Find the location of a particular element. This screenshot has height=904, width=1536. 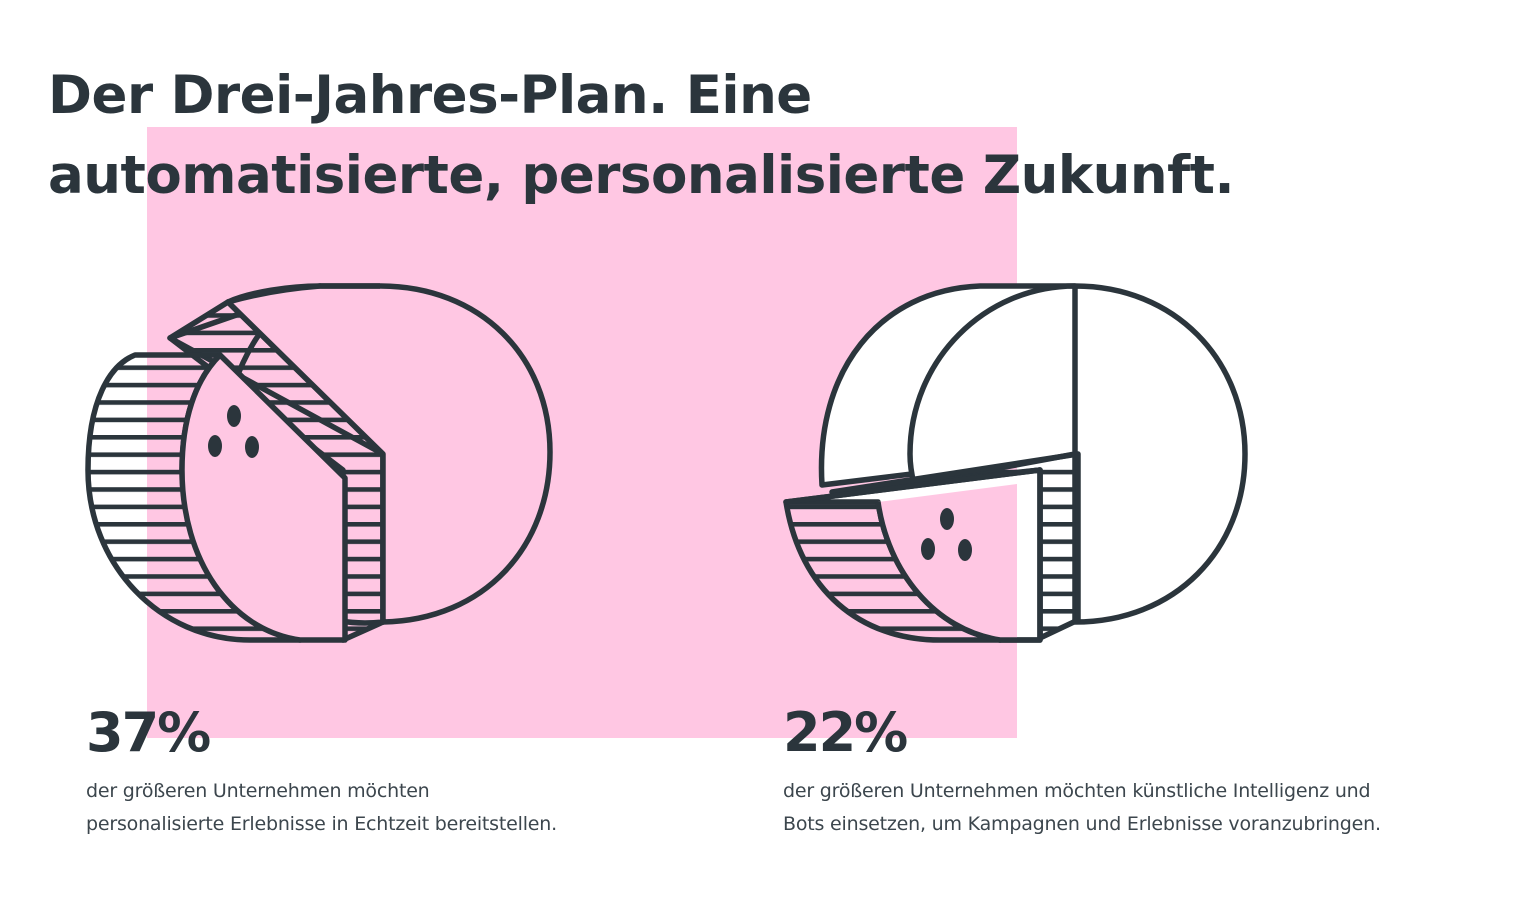

stat-value-1: 37% is located at coordinates (148, 732).